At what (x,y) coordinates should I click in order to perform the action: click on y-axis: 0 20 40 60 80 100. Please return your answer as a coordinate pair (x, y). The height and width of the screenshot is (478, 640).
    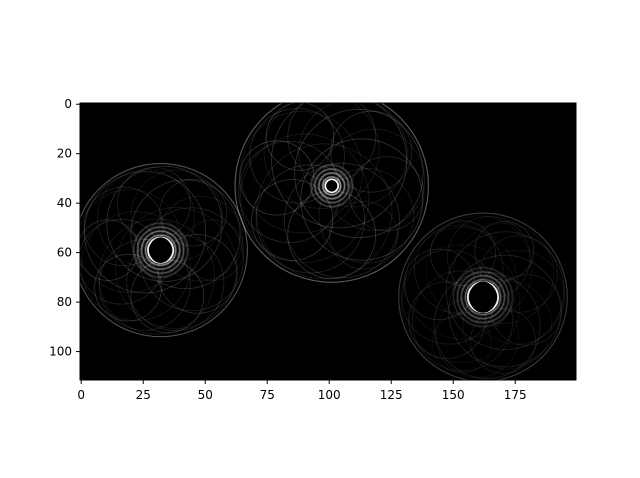
    Looking at the image, I should click on (64, 228).